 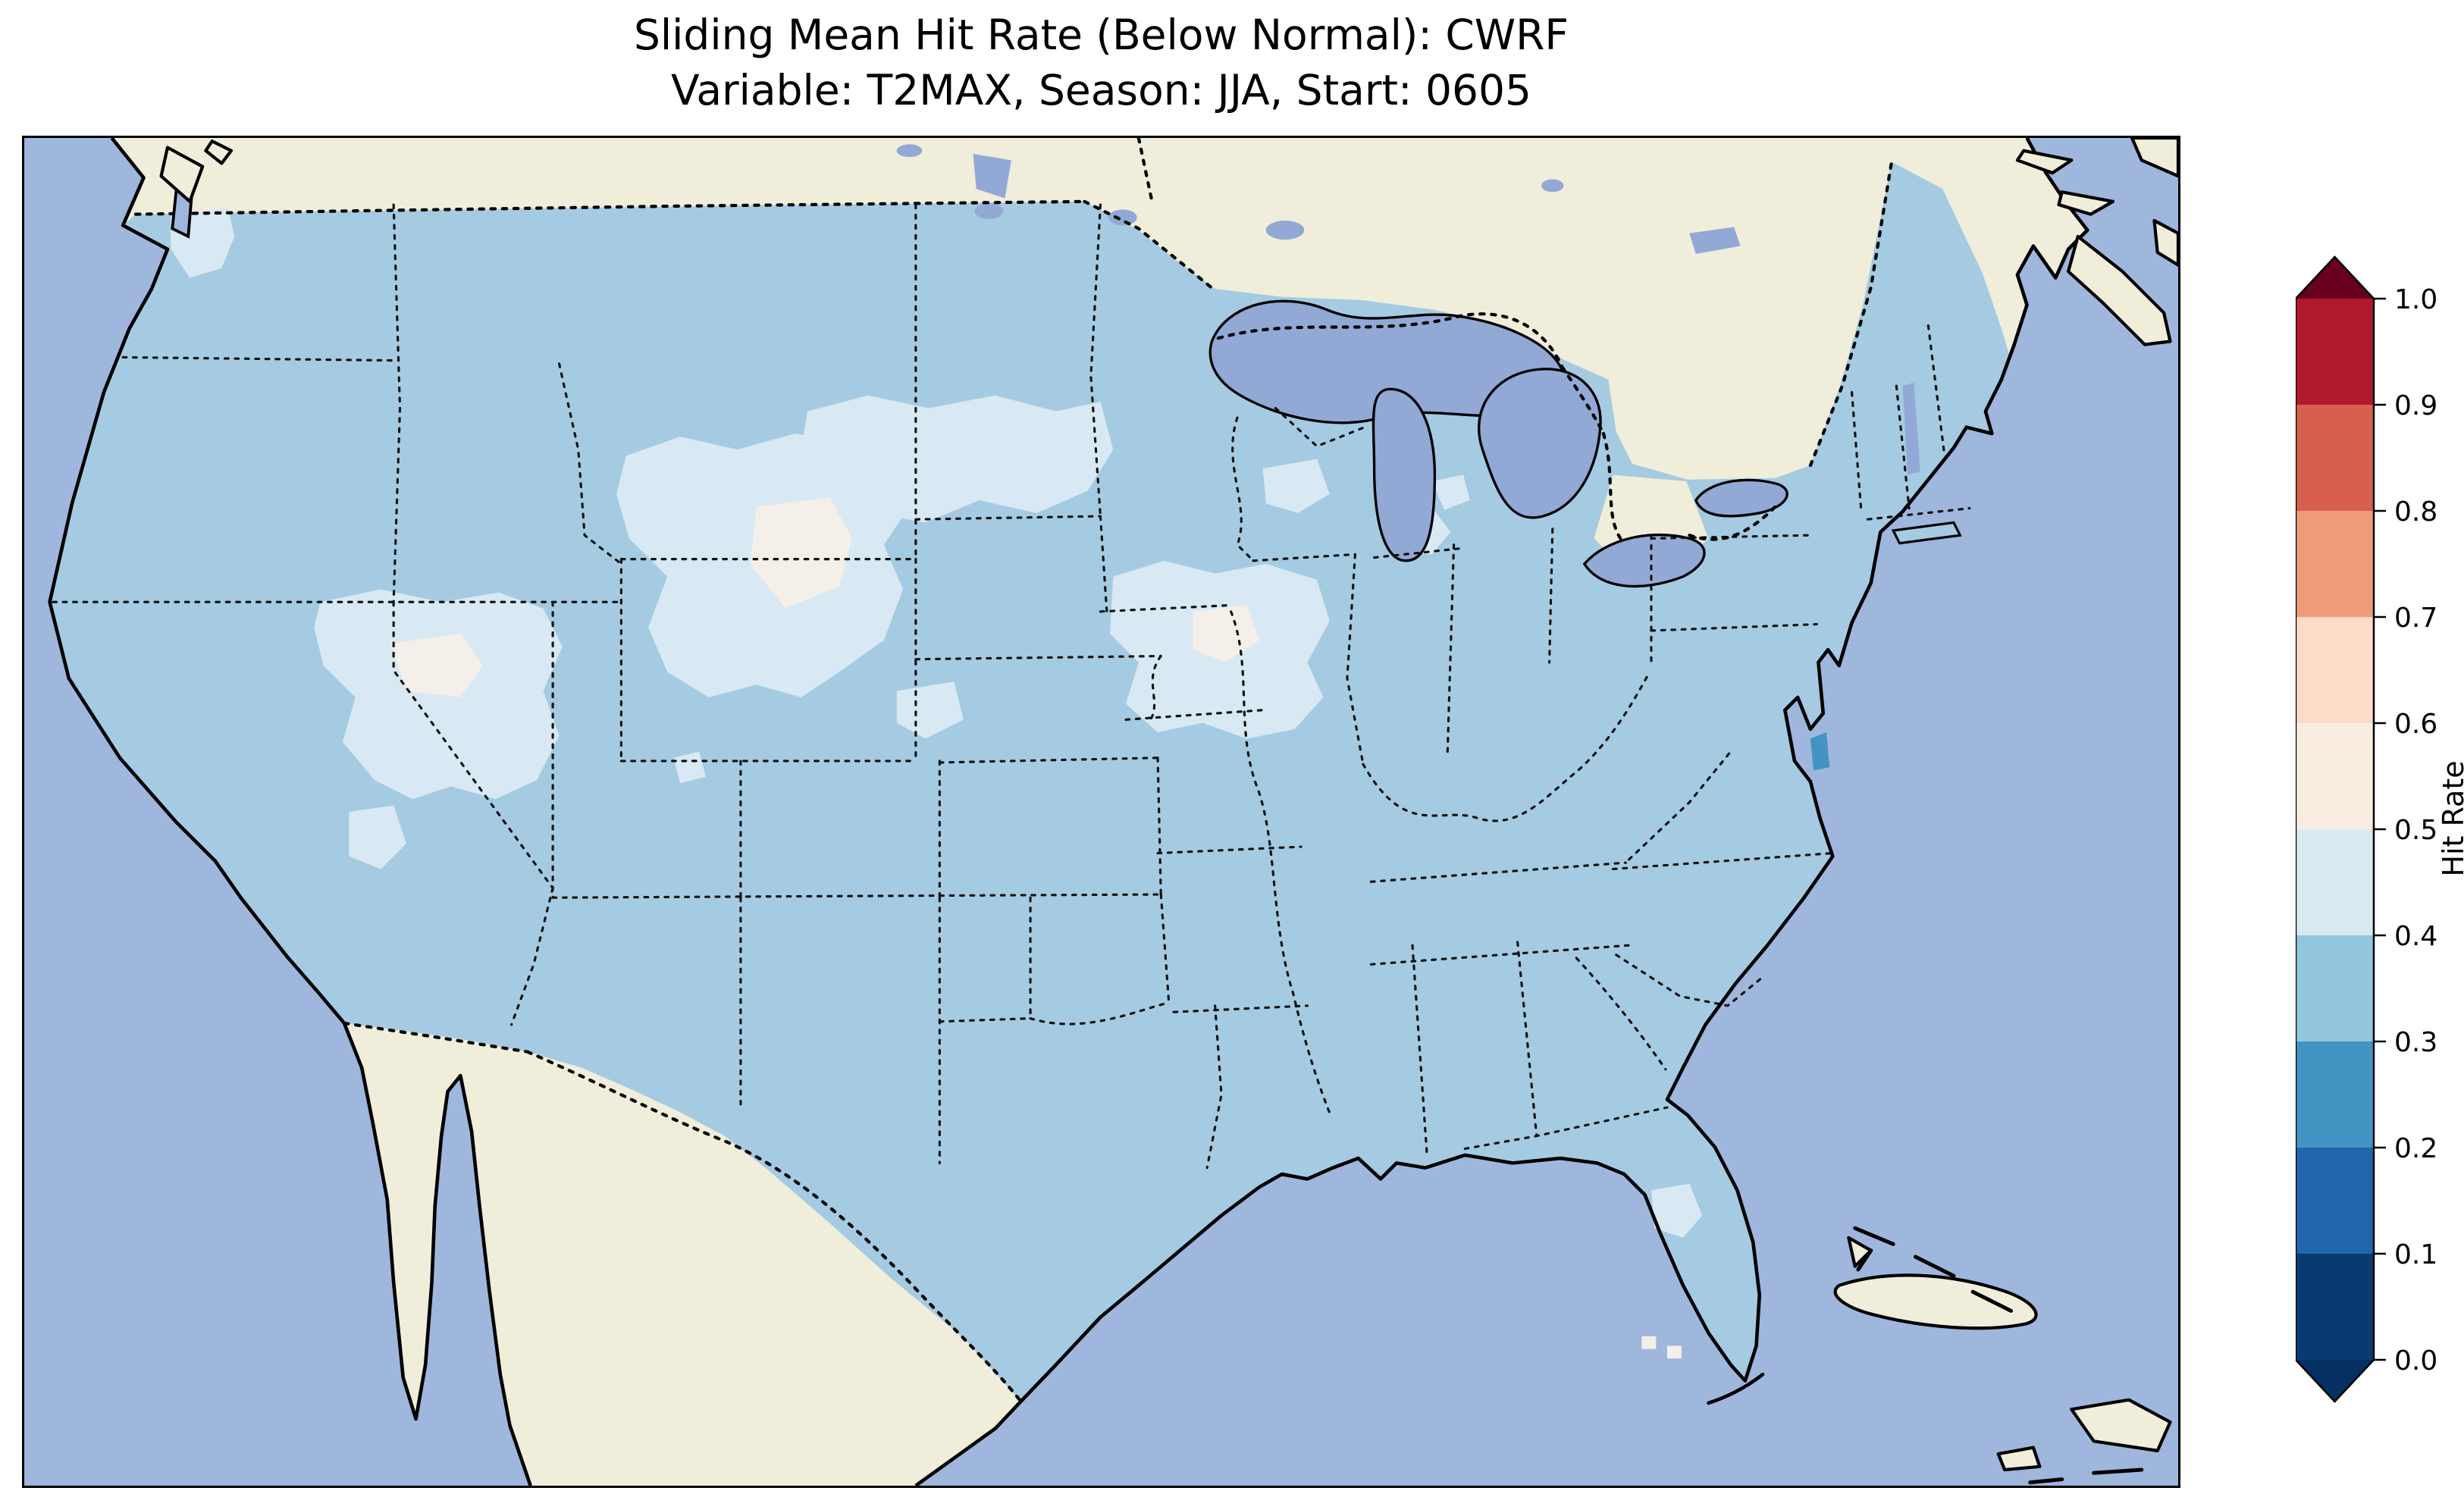 What do you see at coordinates (1860, 1252) in the screenshot?
I see `island-andros` at bounding box center [1860, 1252].